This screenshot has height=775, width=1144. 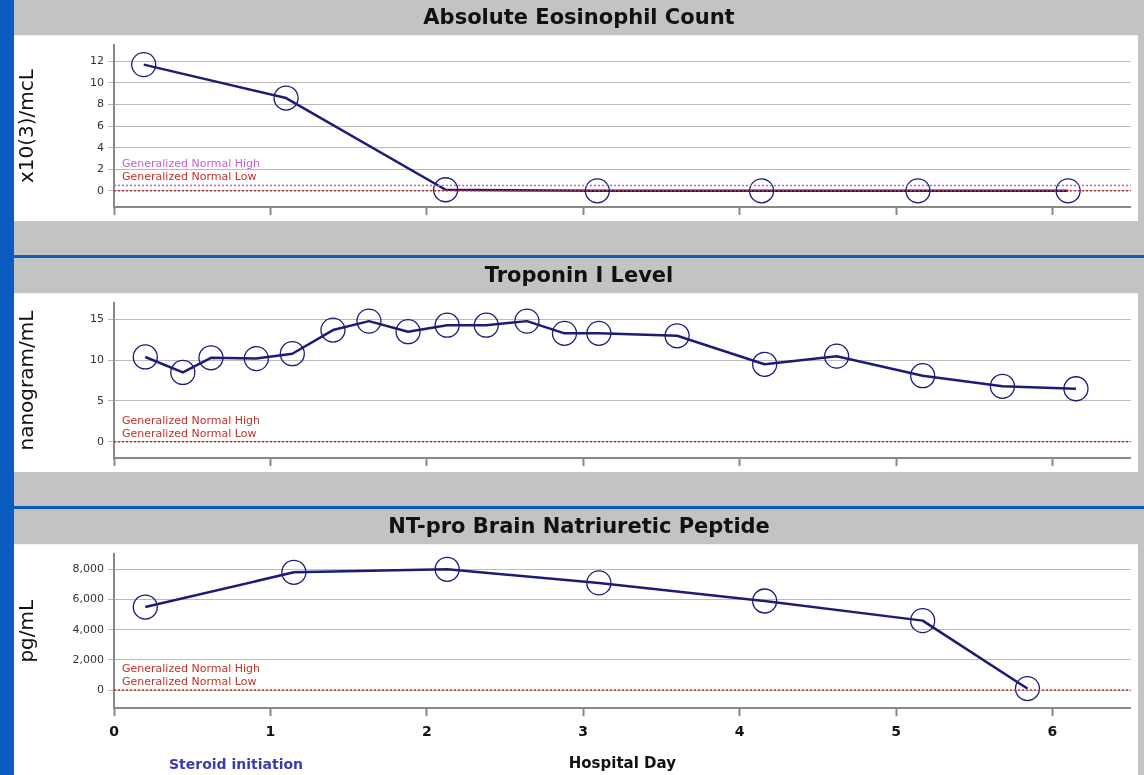 I want to click on y-tick-label: 5, so click(x=100, y=400).